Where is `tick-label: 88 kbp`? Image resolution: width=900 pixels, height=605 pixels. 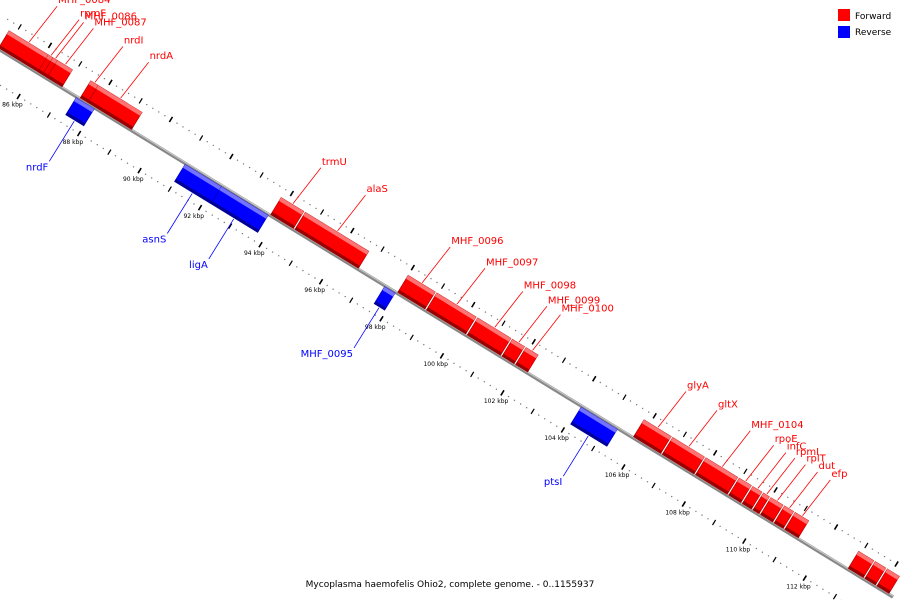 tick-label: 88 kbp is located at coordinates (73, 142).